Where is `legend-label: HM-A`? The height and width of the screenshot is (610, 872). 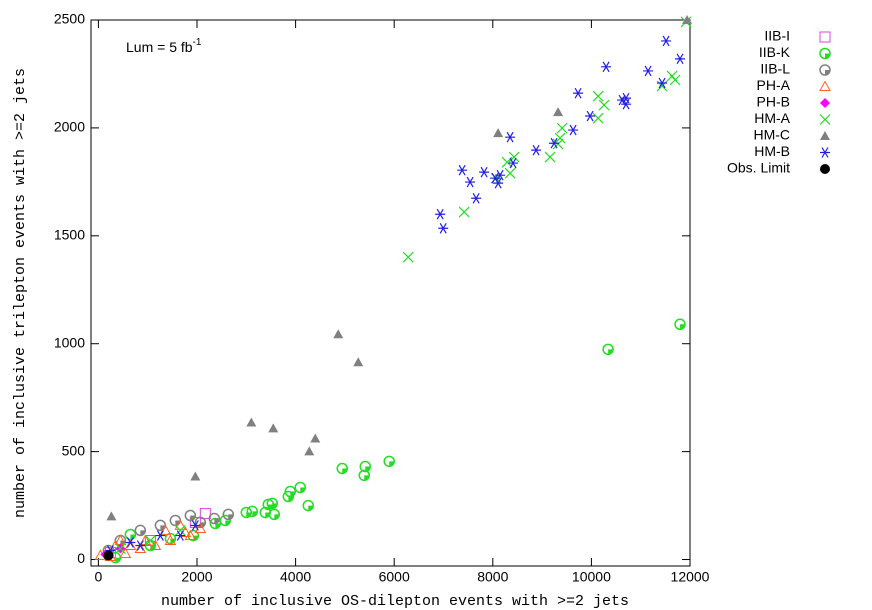 legend-label: HM-A is located at coordinates (772, 118).